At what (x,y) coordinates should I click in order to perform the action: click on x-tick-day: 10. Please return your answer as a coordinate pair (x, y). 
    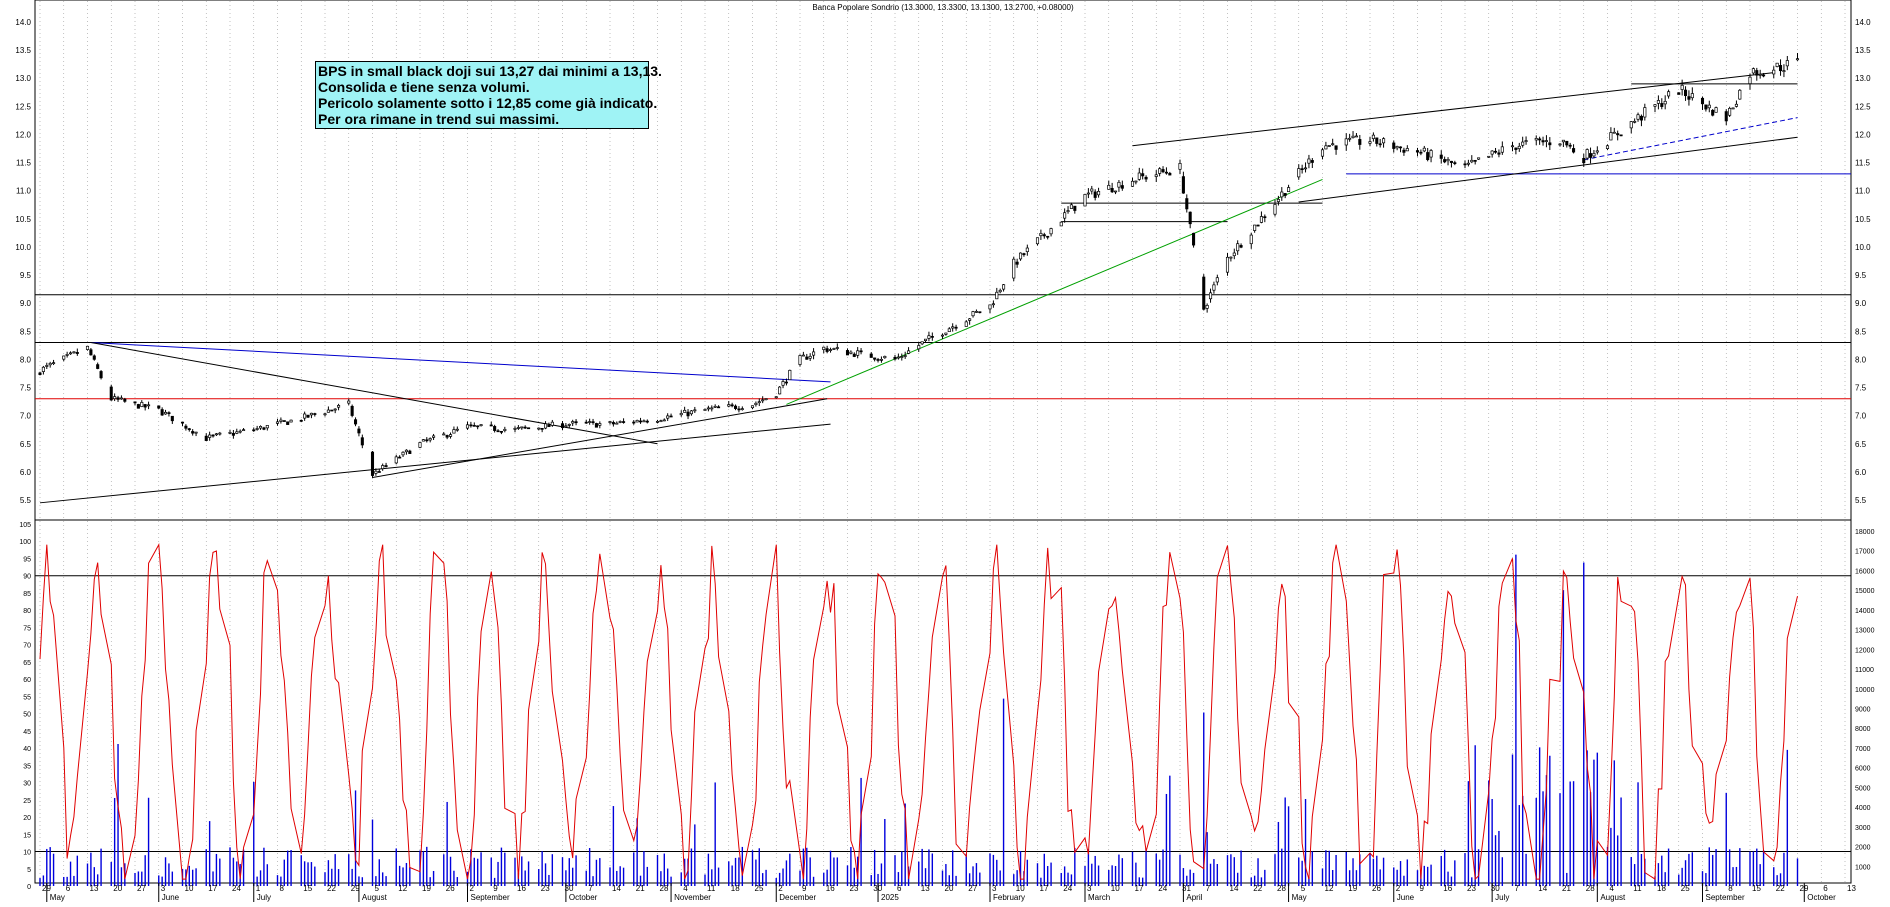
    Looking at the image, I should click on (189, 888).